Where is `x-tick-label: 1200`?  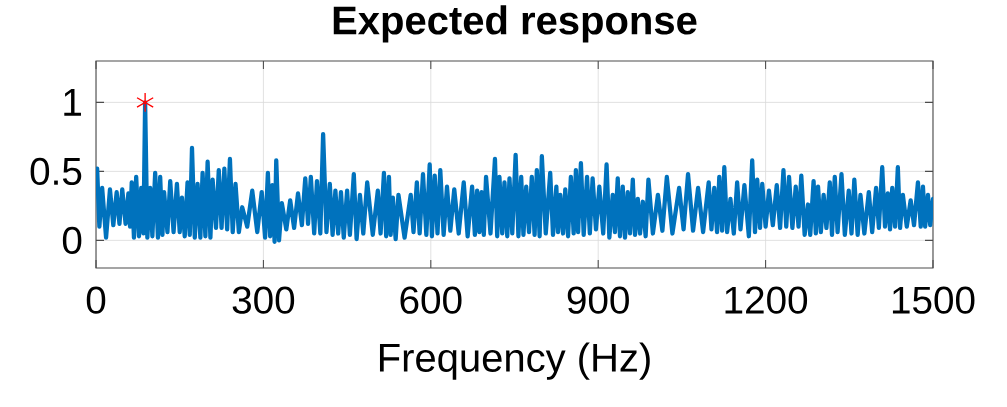 x-tick-label: 1200 is located at coordinates (766, 300).